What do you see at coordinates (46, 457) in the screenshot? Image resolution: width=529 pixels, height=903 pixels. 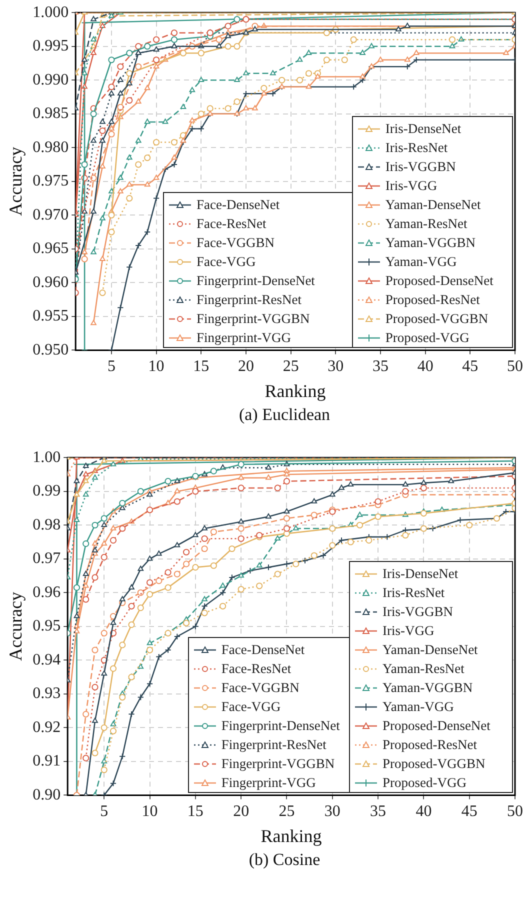 I see `y-tick-label: 1.00` at bounding box center [46, 457].